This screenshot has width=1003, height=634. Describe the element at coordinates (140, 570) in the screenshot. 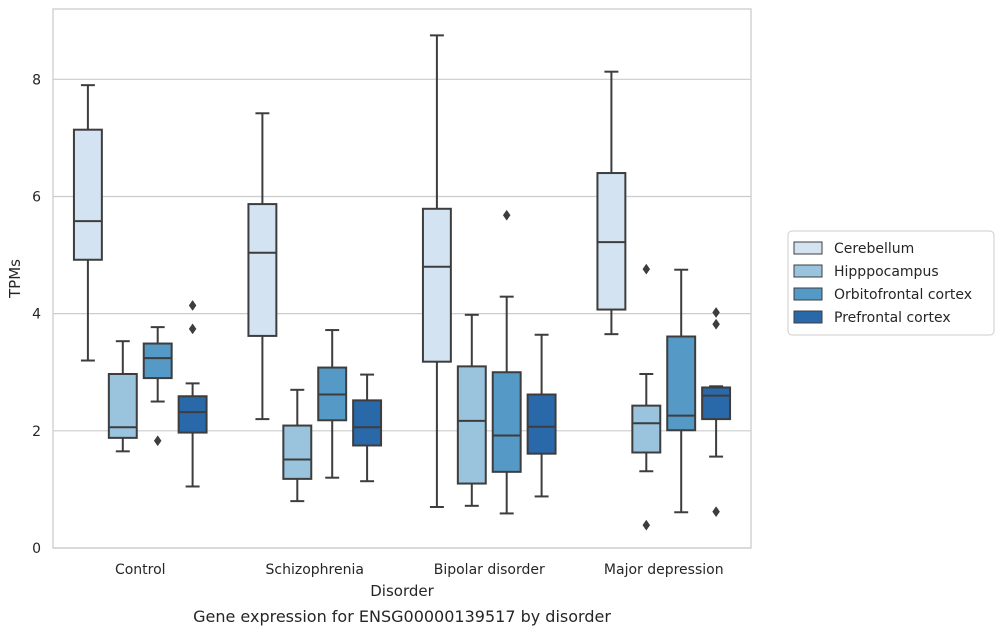

I see `x-tick-label: Control` at that location.